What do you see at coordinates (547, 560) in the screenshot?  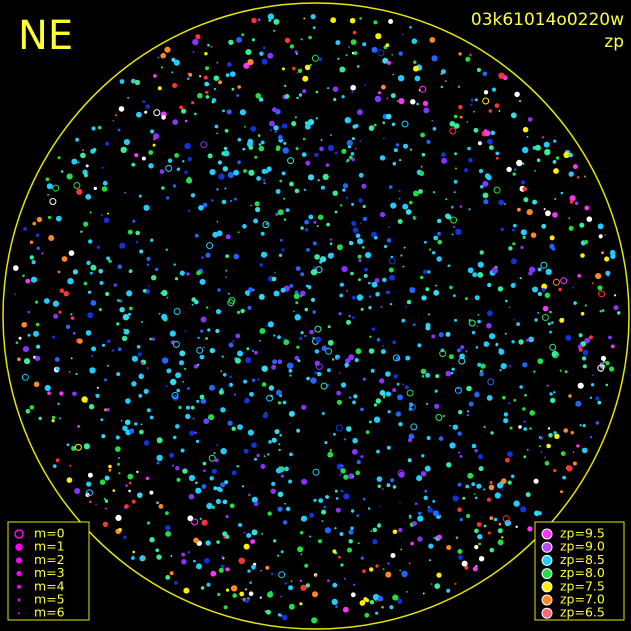 I see `zp-symbol` at bounding box center [547, 560].